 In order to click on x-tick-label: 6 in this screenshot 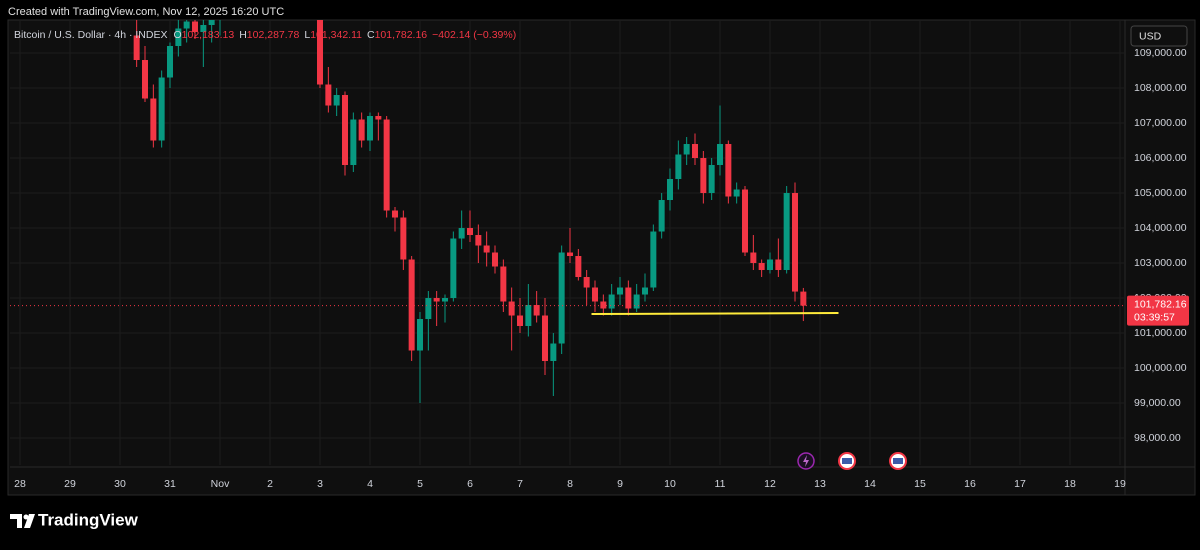, I will do `click(470, 484)`.